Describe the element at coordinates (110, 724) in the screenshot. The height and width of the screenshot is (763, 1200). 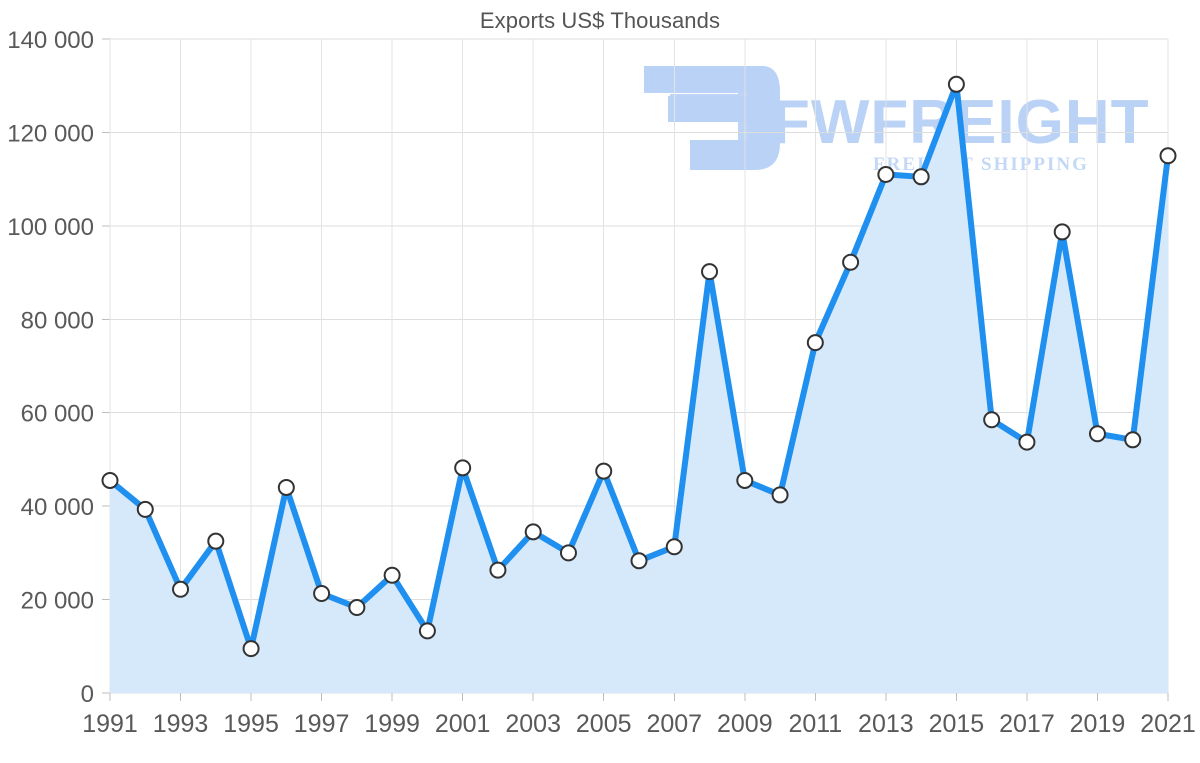
I see `x-tick-label: 1991` at that location.